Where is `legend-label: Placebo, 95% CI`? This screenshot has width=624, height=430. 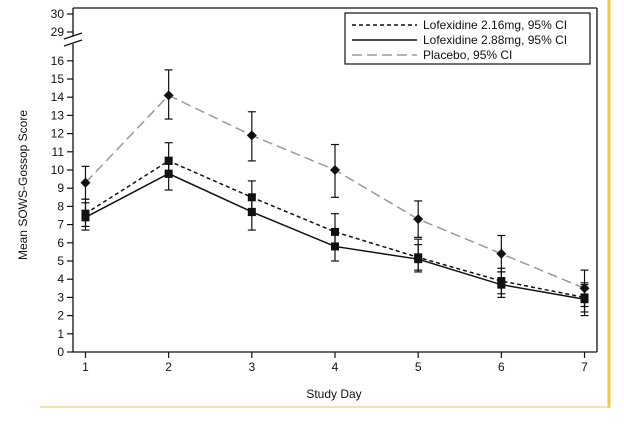 legend-label: Placebo, 95% CI is located at coordinates (467, 55).